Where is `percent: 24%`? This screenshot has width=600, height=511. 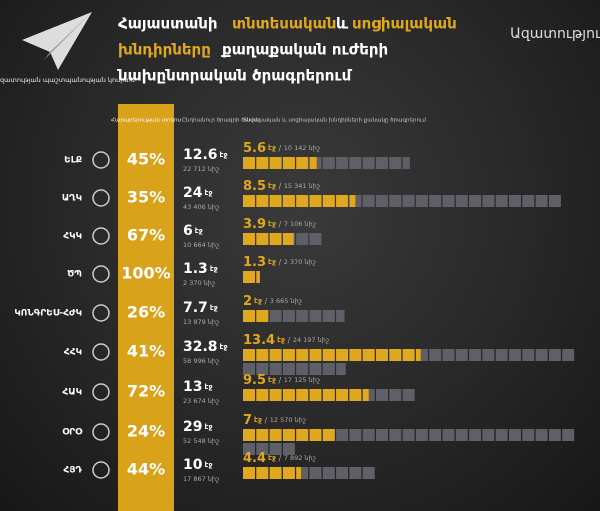 percent: 24% is located at coordinates (146, 431).